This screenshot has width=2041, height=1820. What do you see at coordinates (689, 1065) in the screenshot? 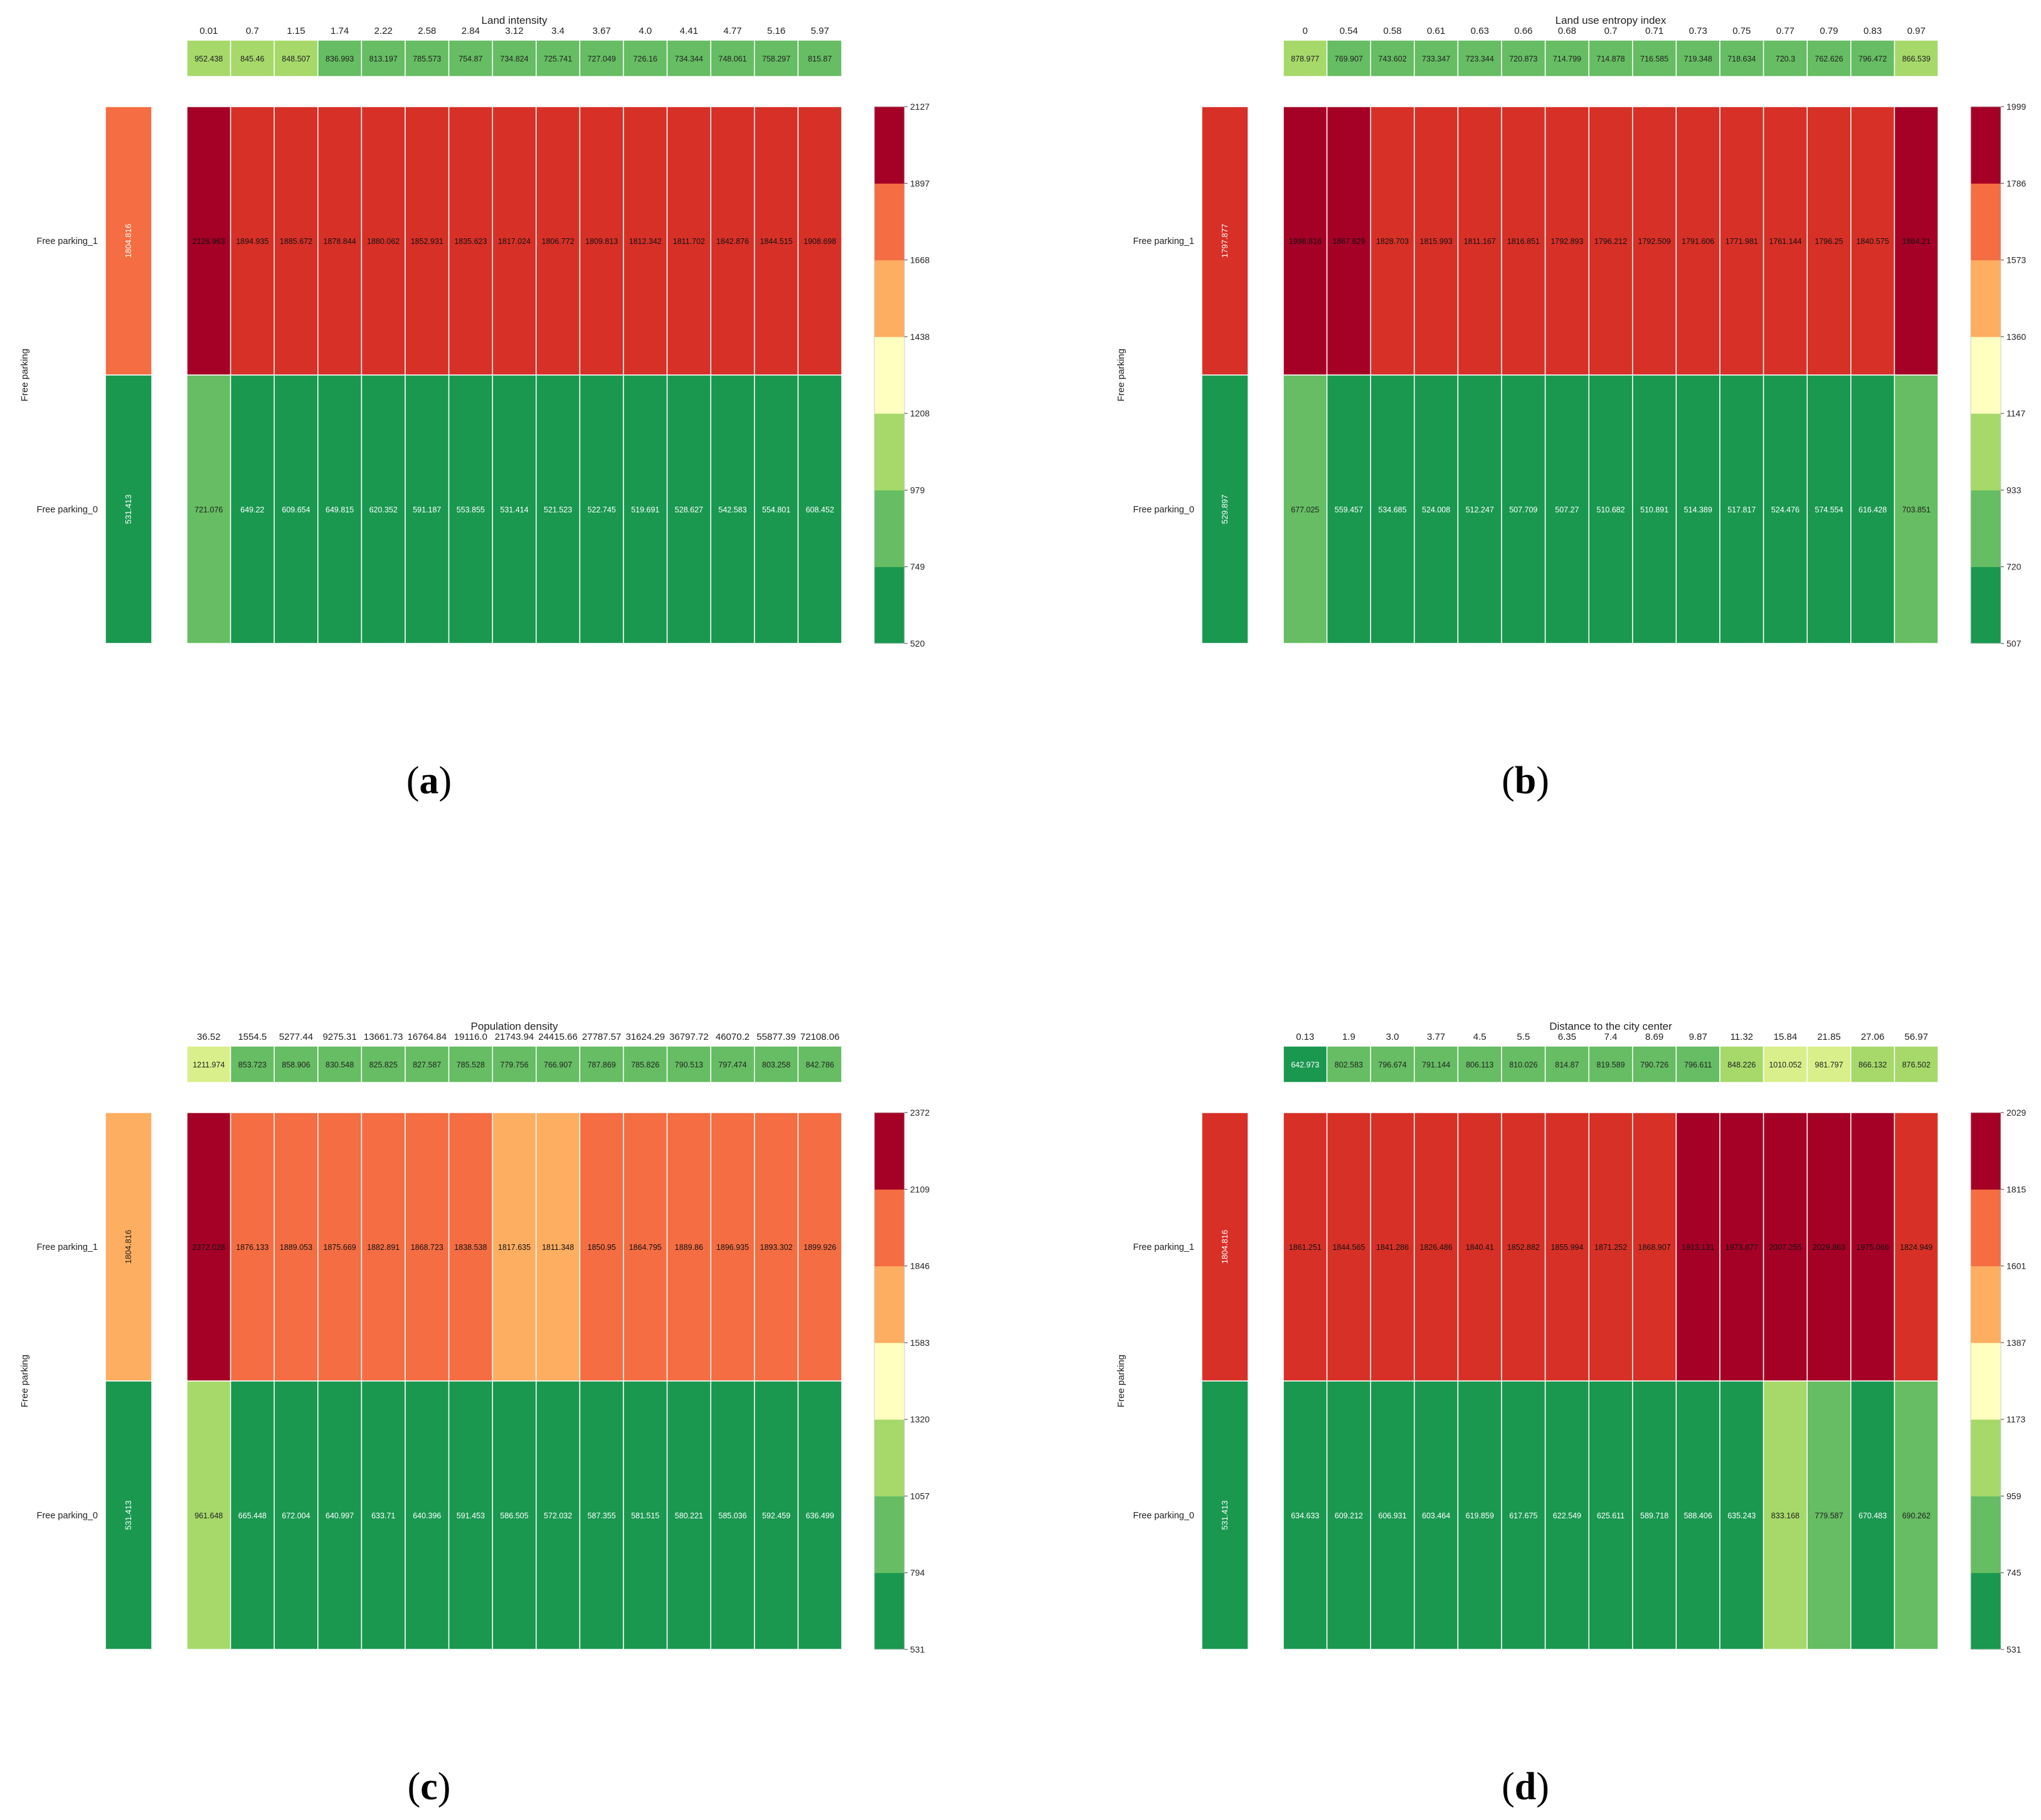
I see `top-marginal-label: 790.513` at bounding box center [689, 1065].